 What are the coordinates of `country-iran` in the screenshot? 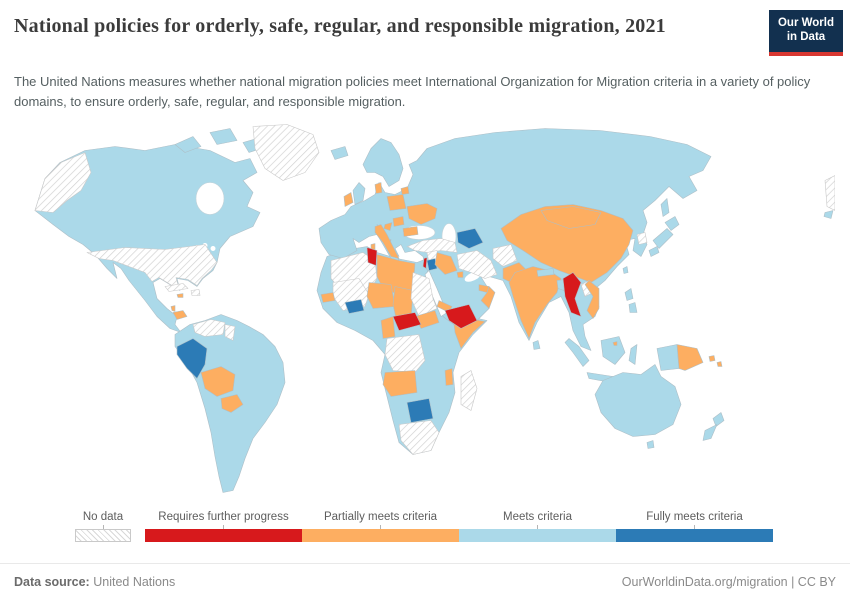 It's located at (477, 264).